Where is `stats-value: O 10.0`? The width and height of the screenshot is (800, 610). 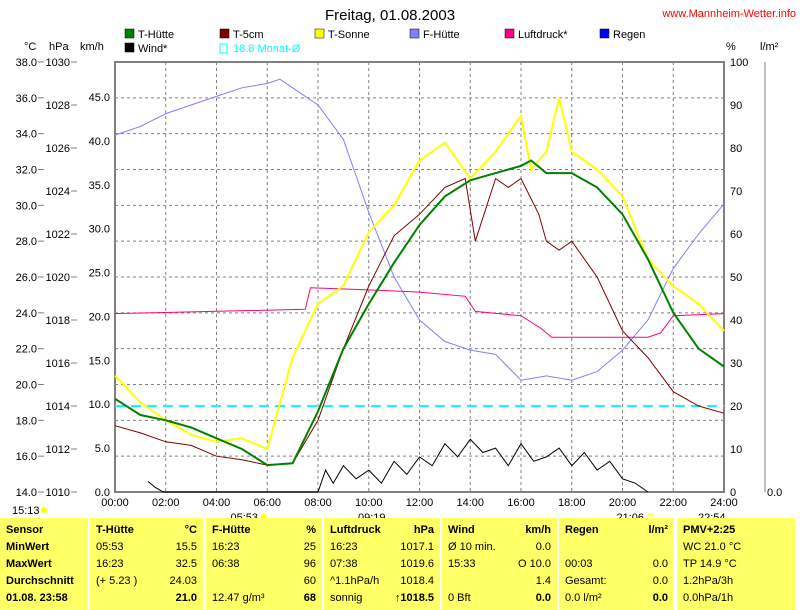 stats-value: O 10.0 is located at coordinates (534, 564).